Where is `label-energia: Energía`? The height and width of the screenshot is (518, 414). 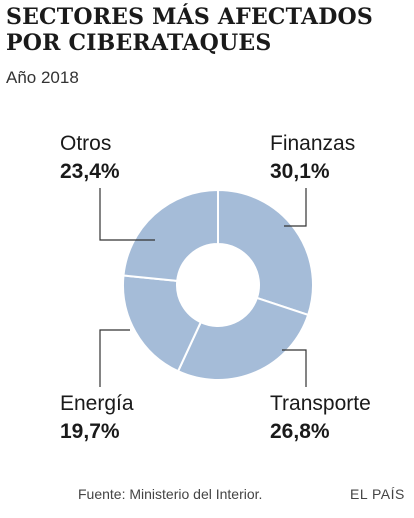
label-energia: Energía is located at coordinates (97, 403).